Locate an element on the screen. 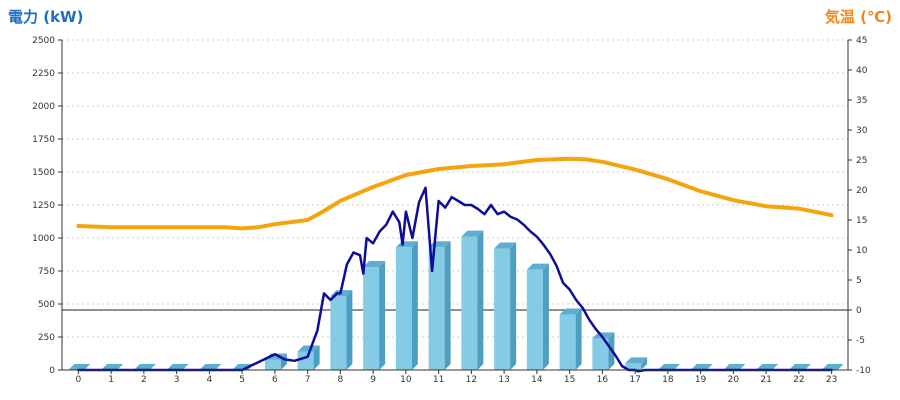  x-tick-label: 6 is located at coordinates (275, 380).